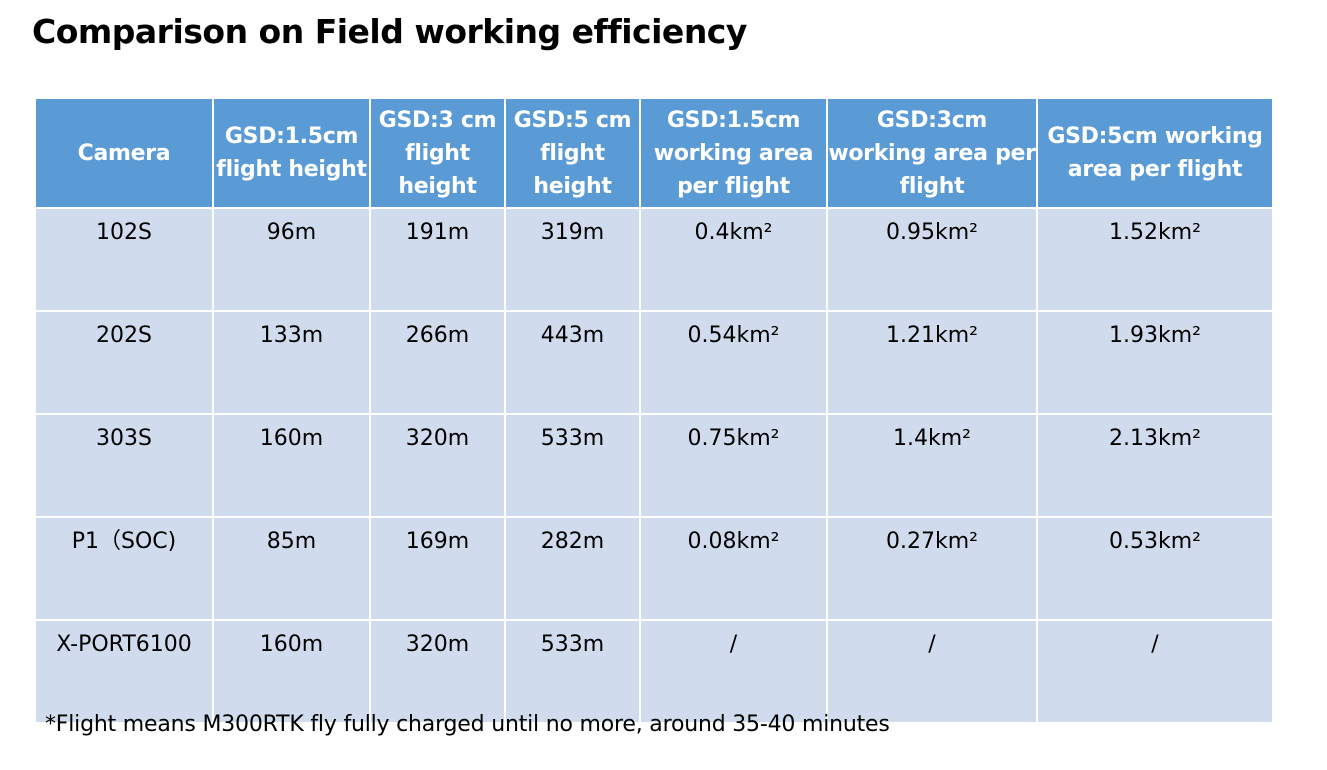 Image resolution: width=1327 pixels, height=770 pixels. What do you see at coordinates (932, 465) in the screenshot?
I see `table-cell: 1.4km²` at bounding box center [932, 465].